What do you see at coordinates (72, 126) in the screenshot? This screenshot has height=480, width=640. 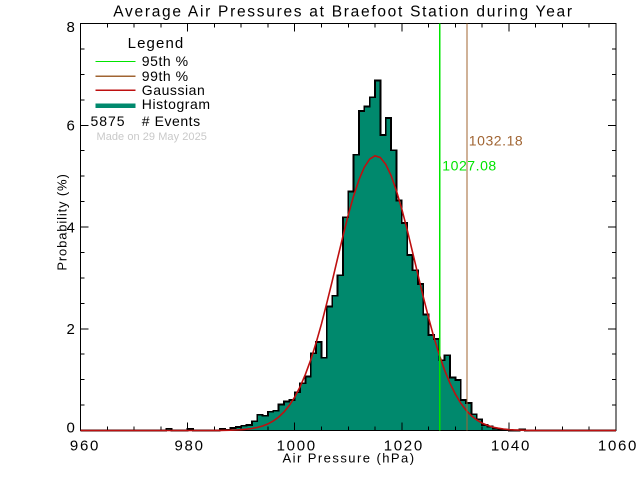 I see `svg-text: 6` at bounding box center [72, 126].